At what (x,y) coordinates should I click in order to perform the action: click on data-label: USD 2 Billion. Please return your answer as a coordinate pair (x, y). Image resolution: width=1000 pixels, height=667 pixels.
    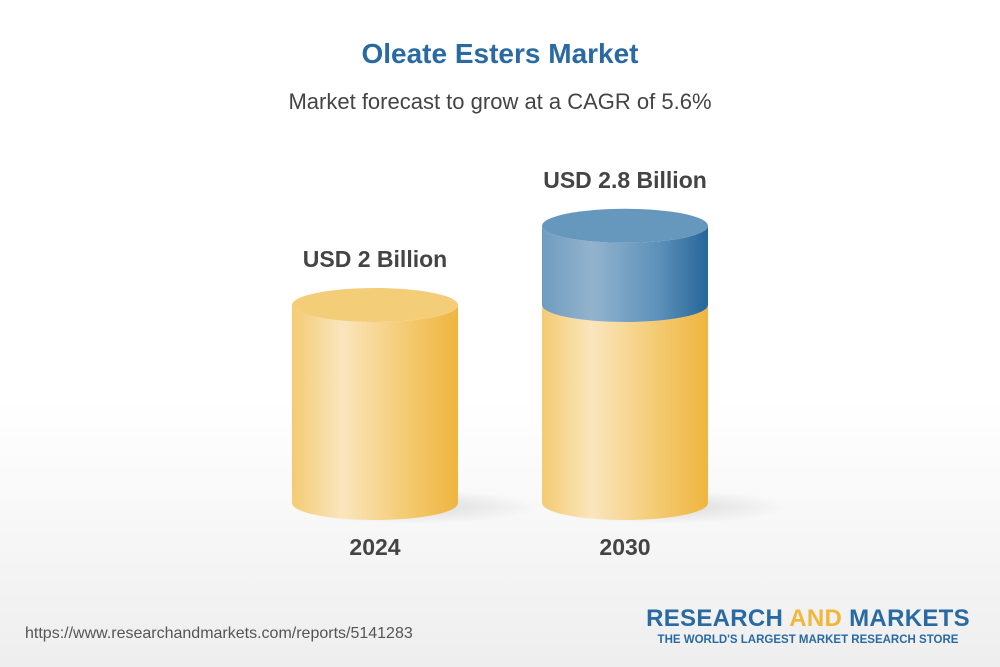
    Looking at the image, I should click on (375, 259).